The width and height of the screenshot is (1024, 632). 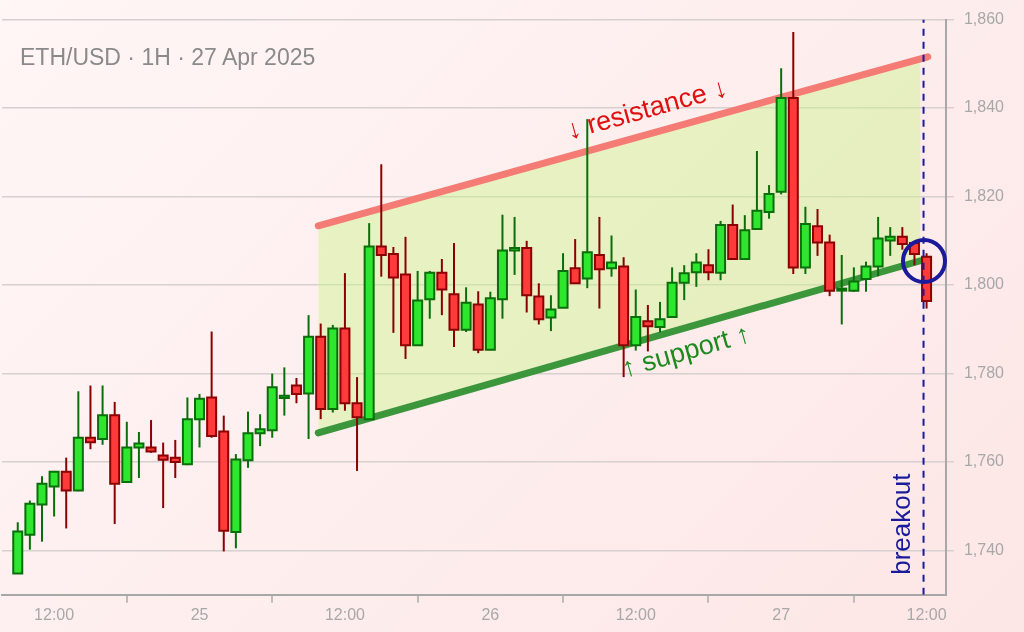 I want to click on x-tick-label: 25, so click(x=199, y=614).